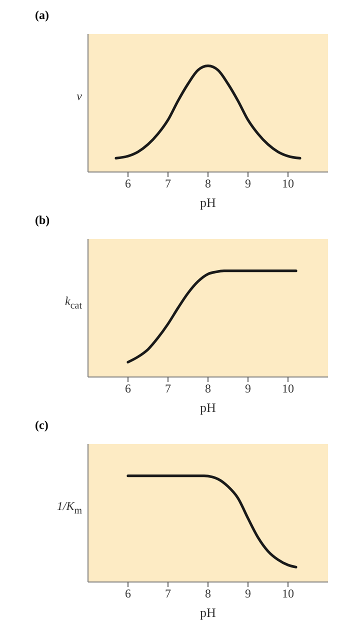 The width and height of the screenshot is (345, 637). Describe the element at coordinates (69, 507) in the screenshot. I see `y-axis-title: 1/K$_{m}$` at that location.